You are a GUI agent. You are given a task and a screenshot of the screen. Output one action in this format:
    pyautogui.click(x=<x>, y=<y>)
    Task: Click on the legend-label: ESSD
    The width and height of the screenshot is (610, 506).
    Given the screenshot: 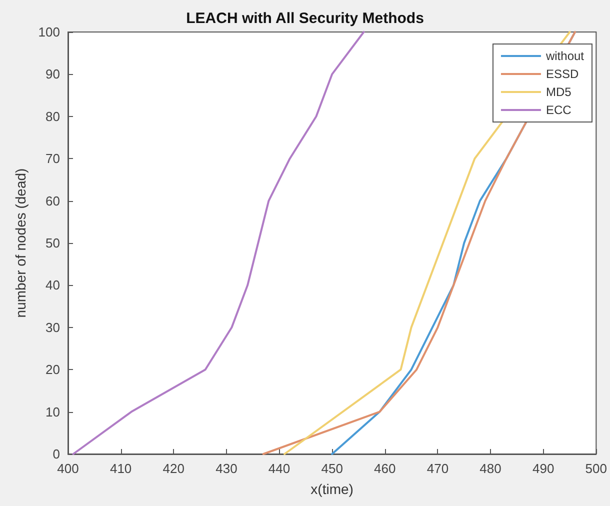 What is the action you would take?
    pyautogui.click(x=562, y=74)
    